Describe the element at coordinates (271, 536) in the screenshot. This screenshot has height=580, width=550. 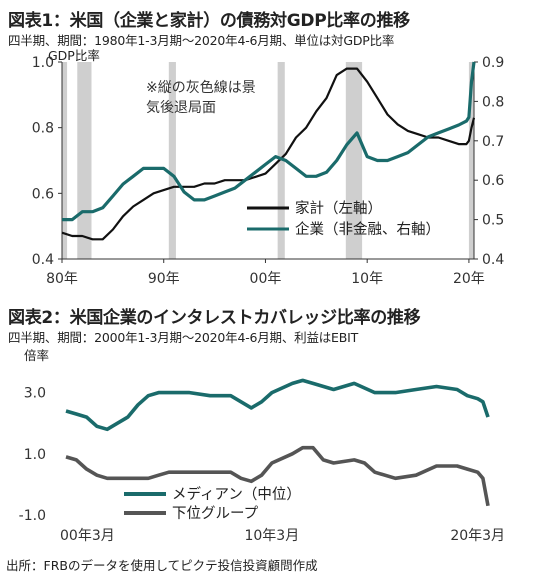
I see `x-tick-label-1: 10年3月` at that location.